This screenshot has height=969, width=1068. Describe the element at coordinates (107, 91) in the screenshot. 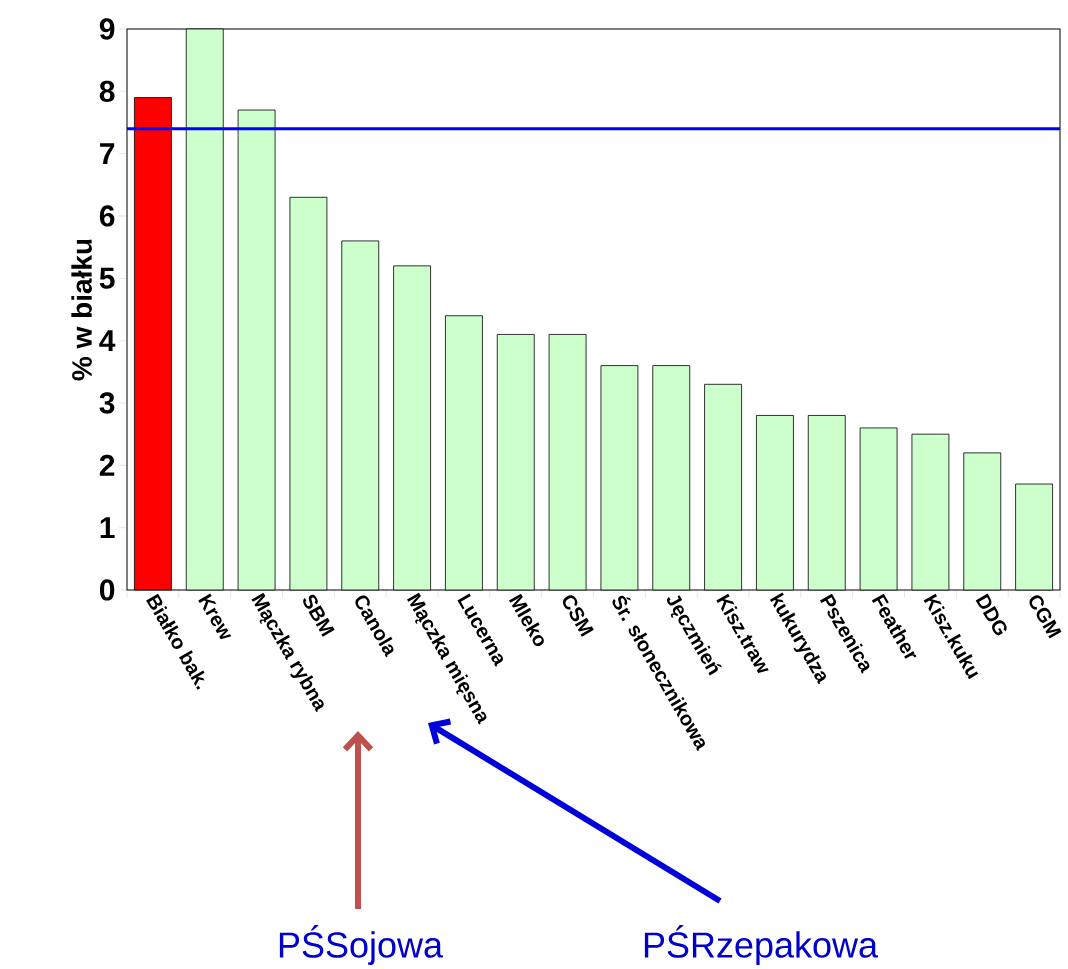

I see `y-tick-label: 8` at that location.